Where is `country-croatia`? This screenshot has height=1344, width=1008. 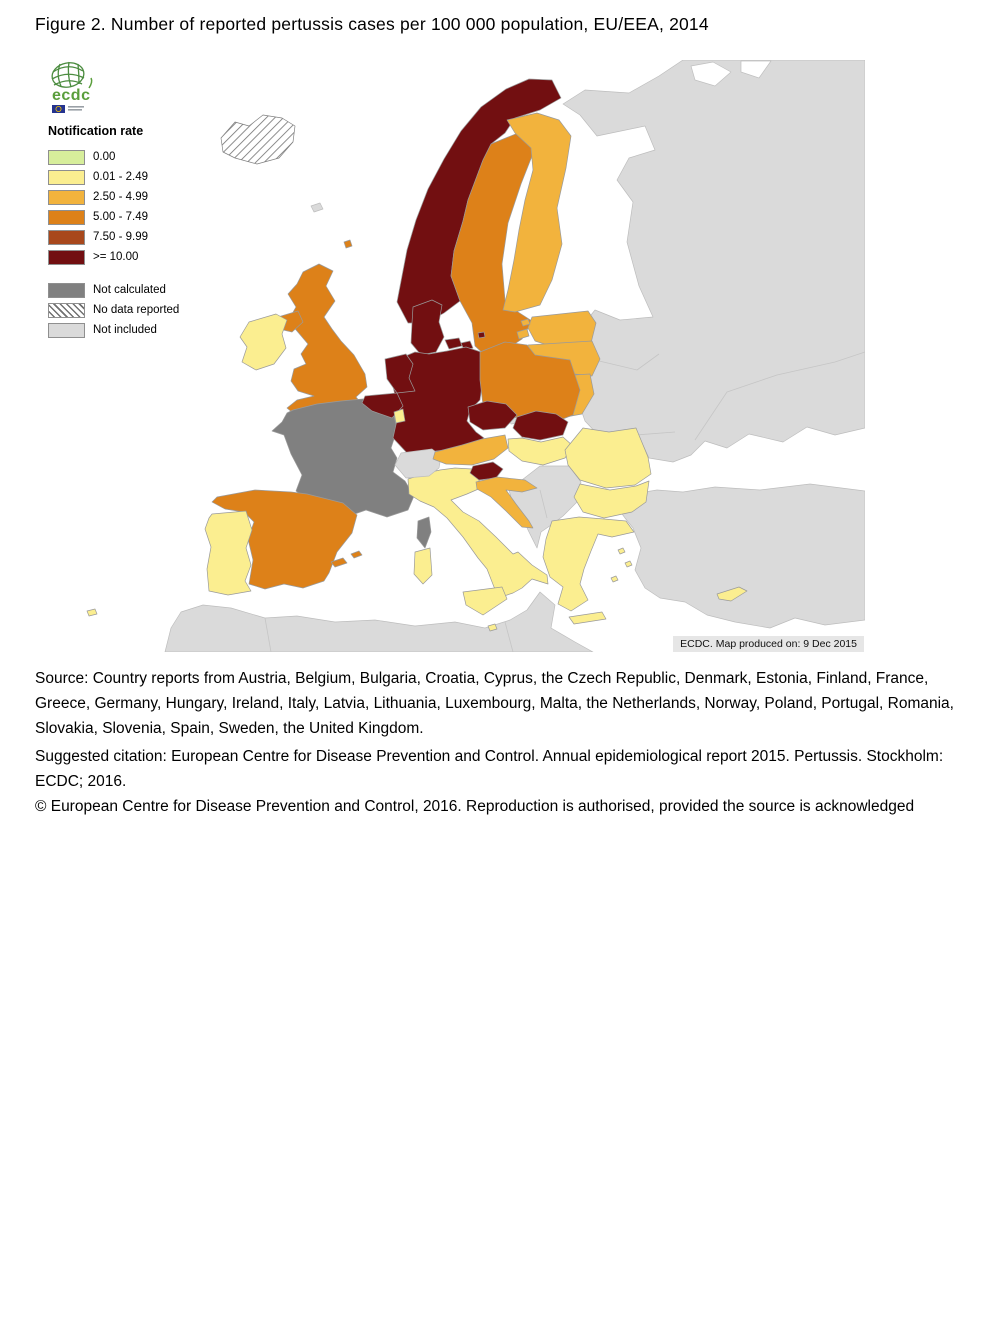
country-croatia is located at coordinates (506, 502).